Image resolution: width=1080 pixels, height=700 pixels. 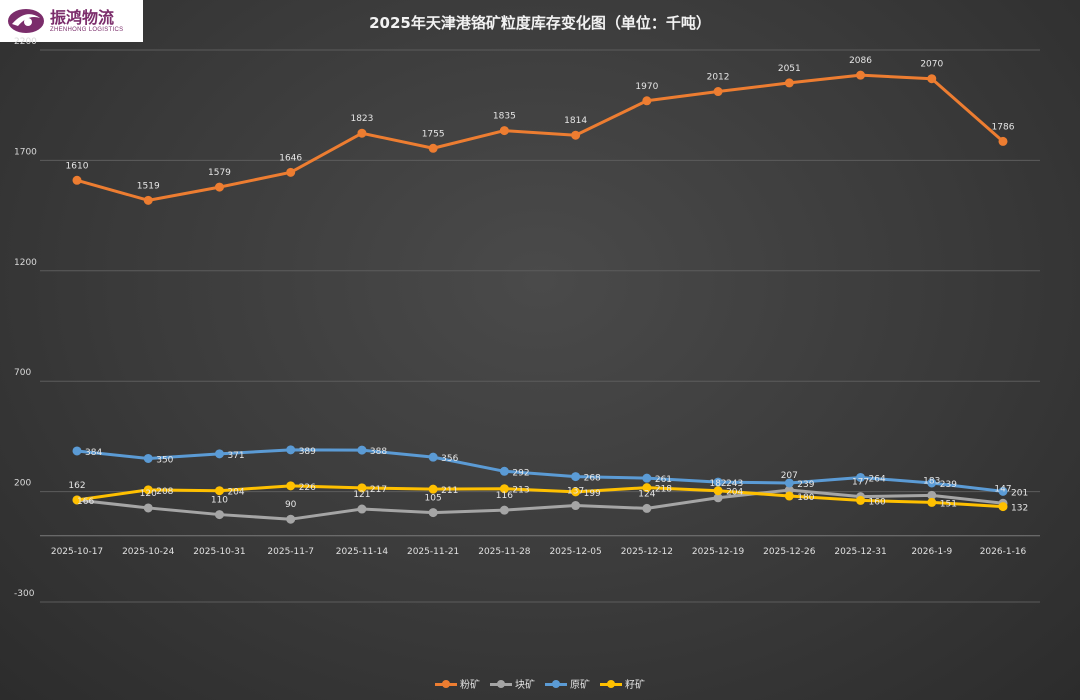 What do you see at coordinates (307, 488) in the screenshot?
I see `data-label: 226` at bounding box center [307, 488].